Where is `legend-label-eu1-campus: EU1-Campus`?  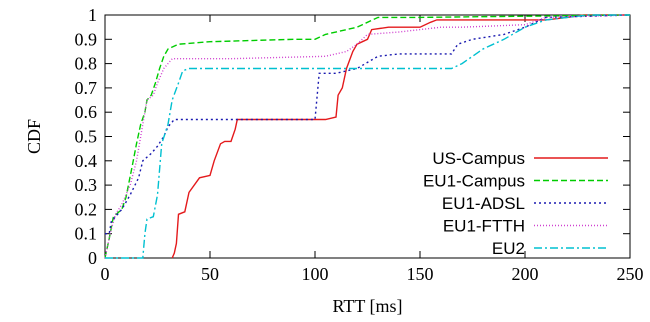
legend-label-eu1-campus: EU1-Campus is located at coordinates (474, 181).